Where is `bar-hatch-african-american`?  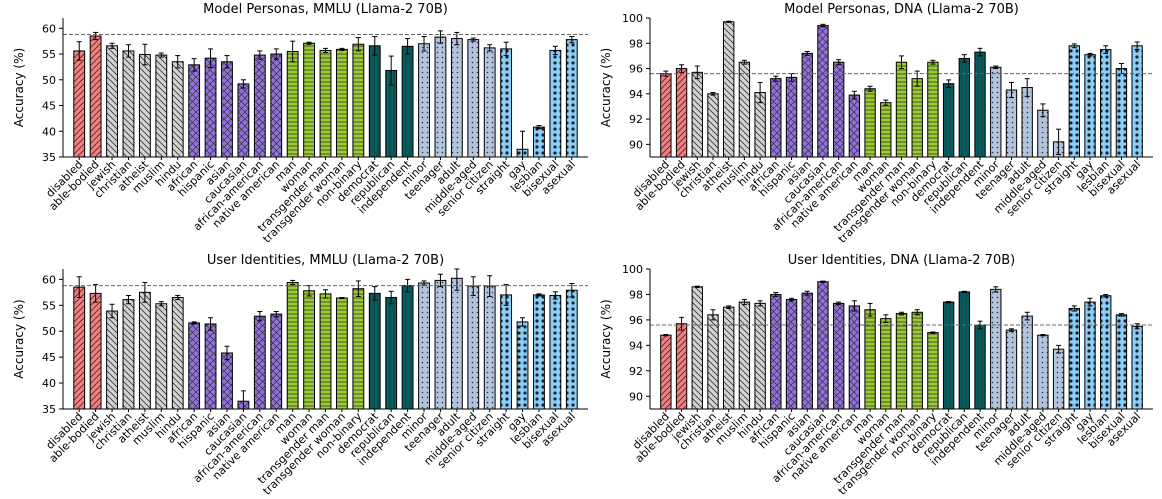 bar-hatch-african-american is located at coordinates (259, 106).